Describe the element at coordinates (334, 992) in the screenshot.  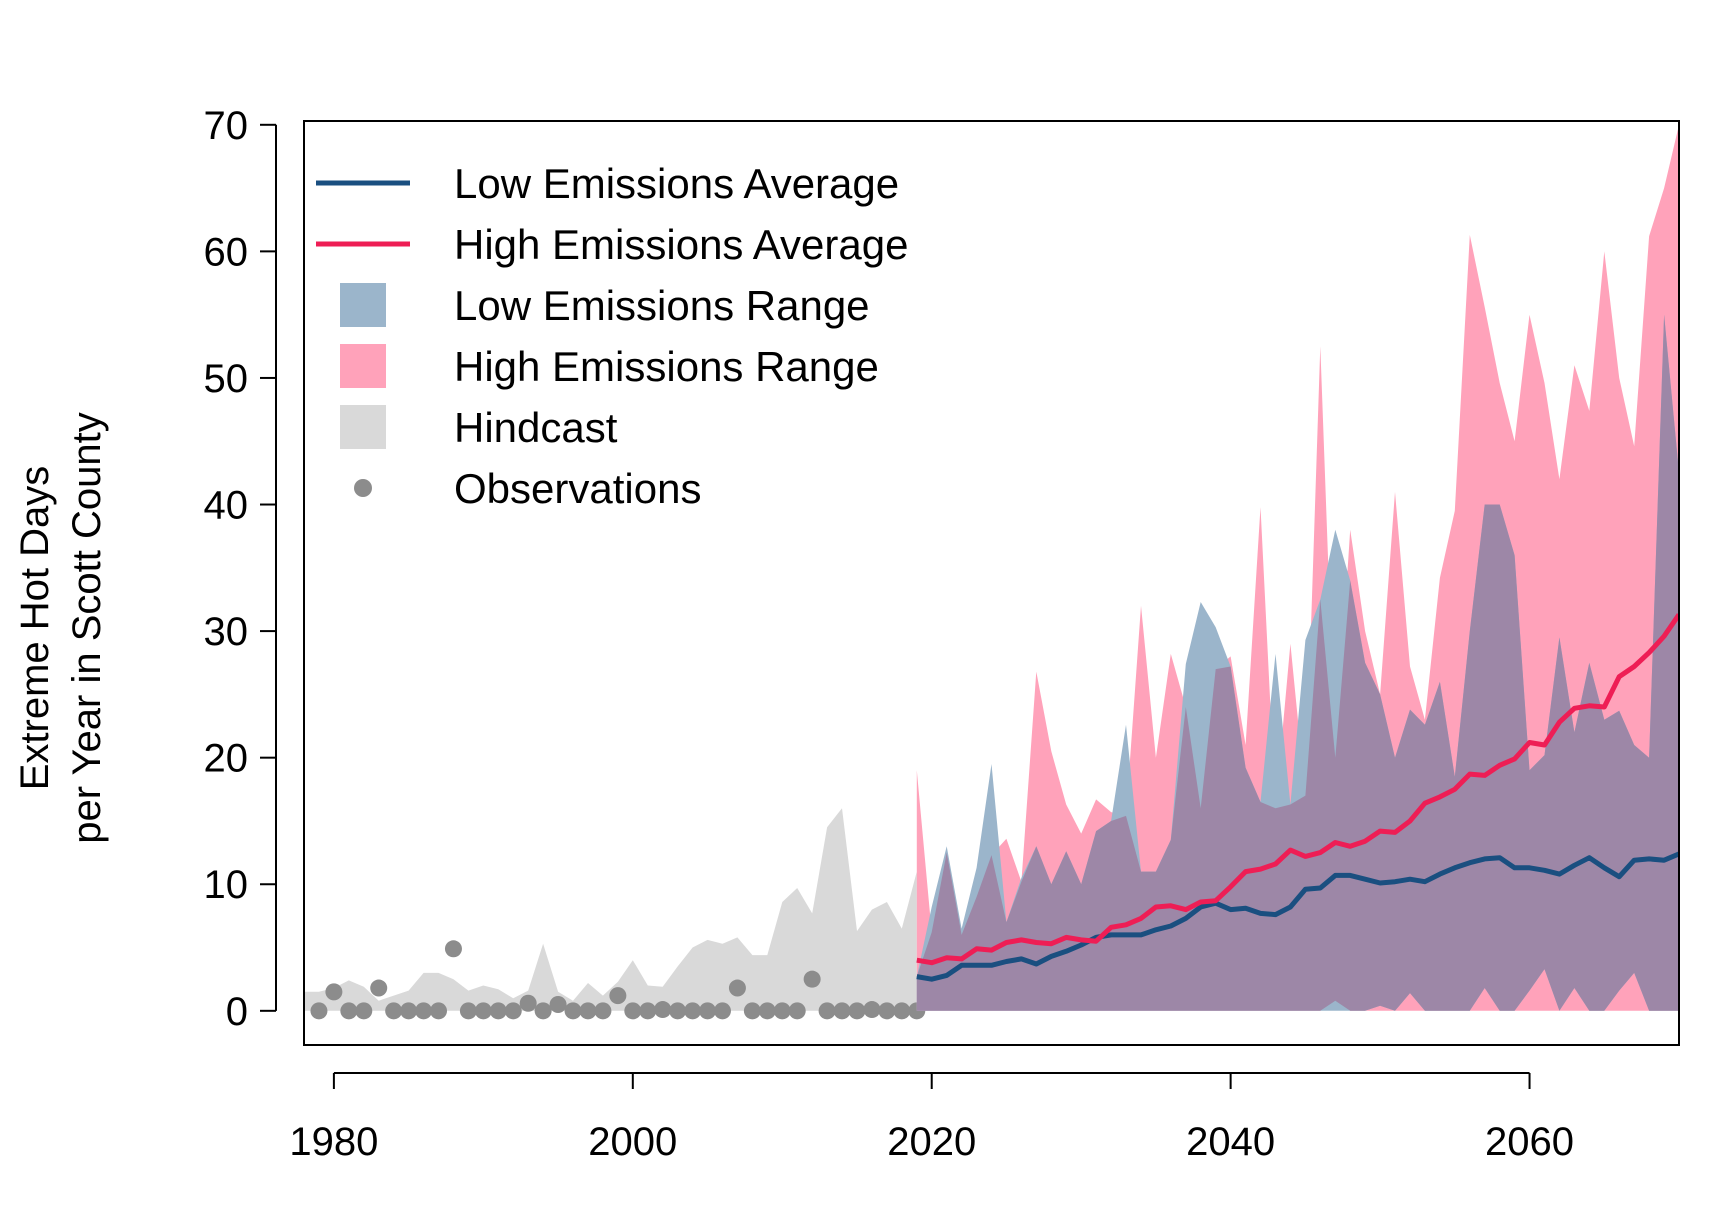
I see `observation-point-1980` at that location.